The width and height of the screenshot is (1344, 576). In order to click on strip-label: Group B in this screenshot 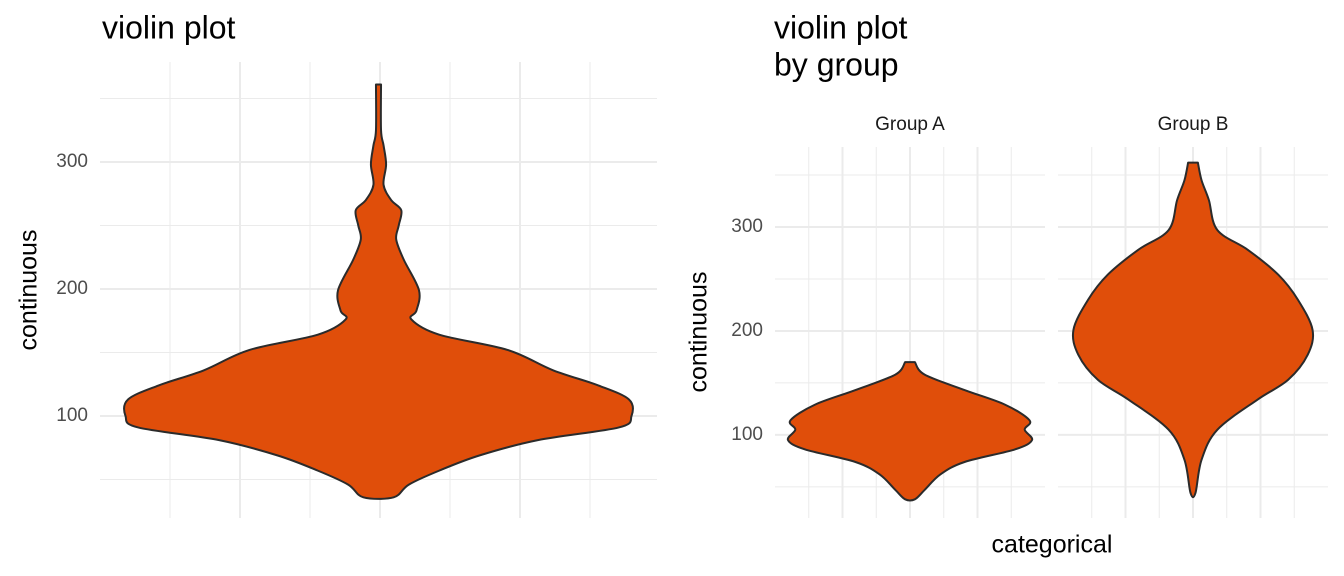, I will do `click(1193, 124)`.